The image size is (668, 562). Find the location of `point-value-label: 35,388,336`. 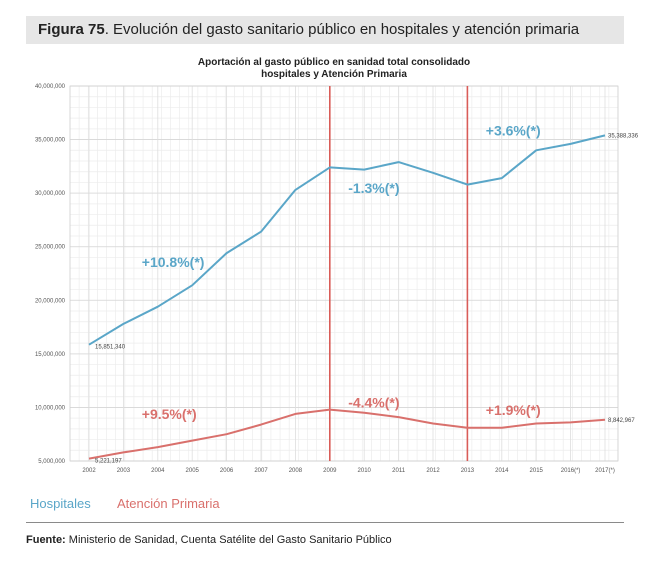

point-value-label: 35,388,336 is located at coordinates (623, 136).